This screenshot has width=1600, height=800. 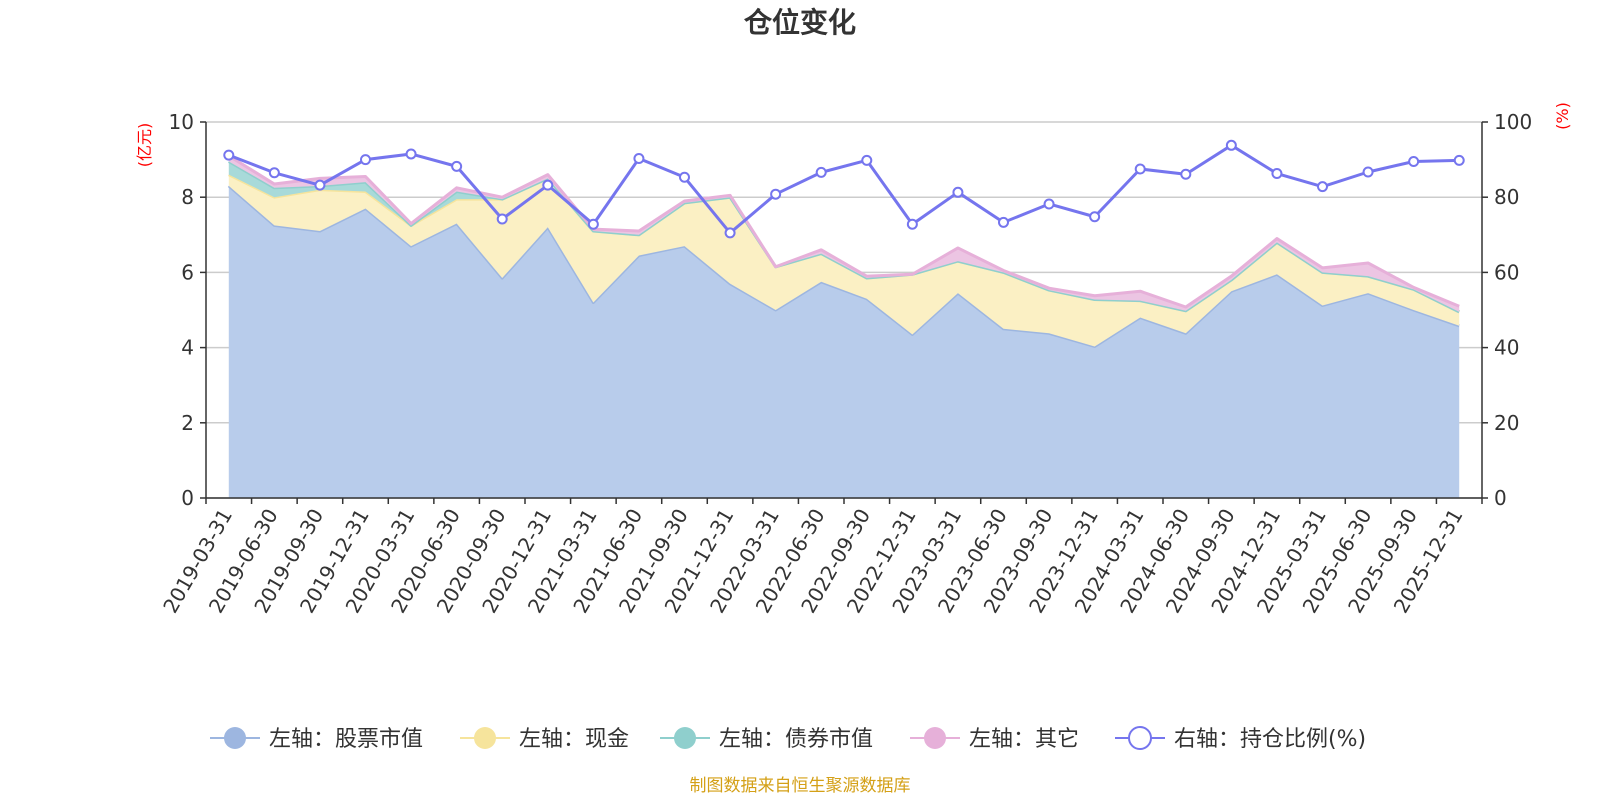 I want to click on left-tick-label: 0, so click(x=187, y=498).